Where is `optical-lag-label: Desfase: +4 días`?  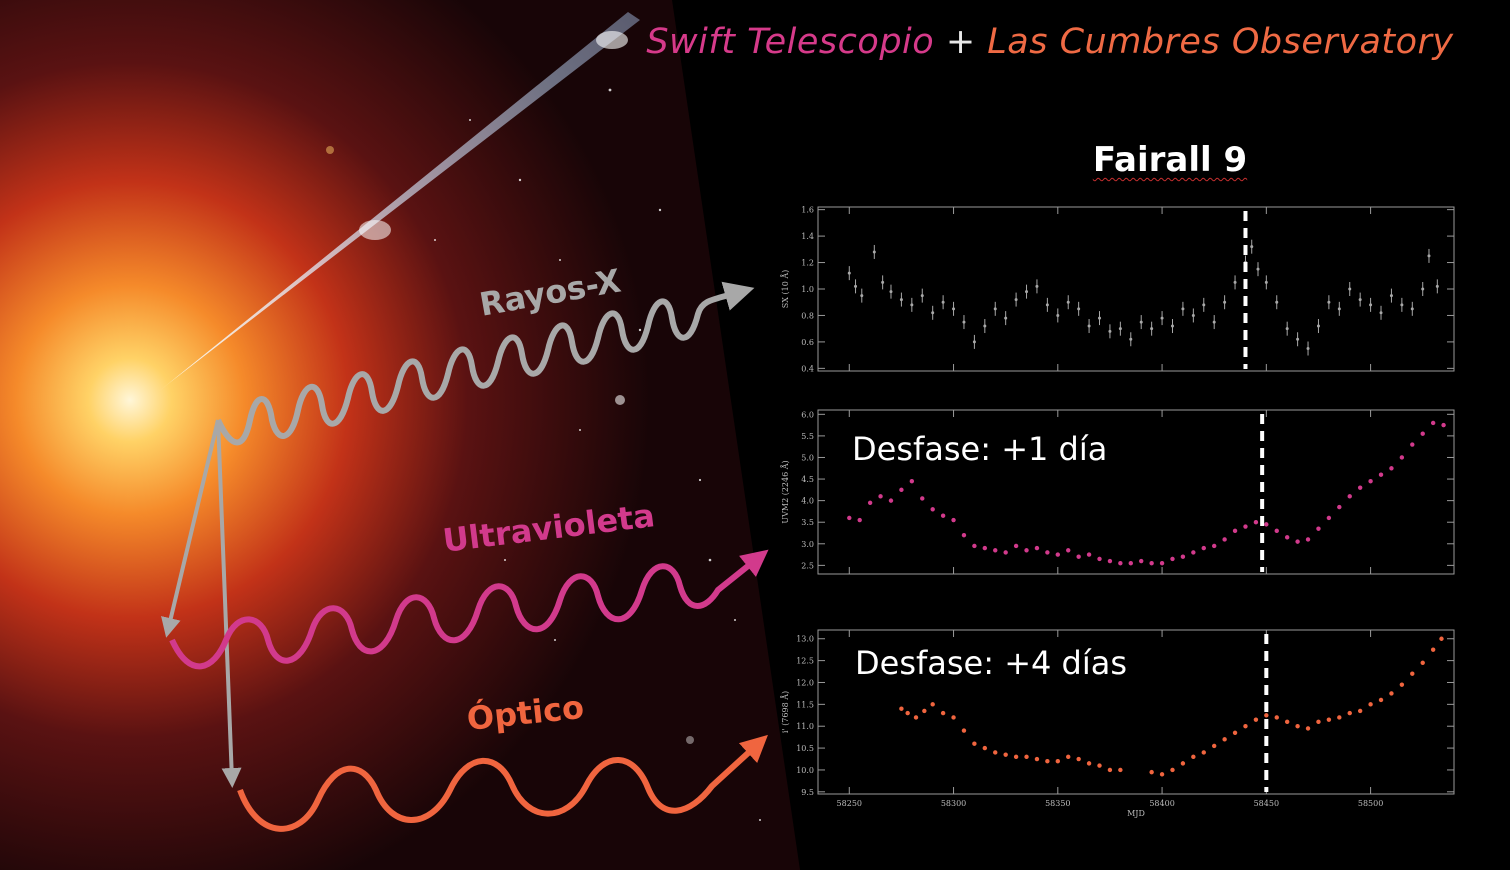
optical-lag-label: Desfase: +4 días is located at coordinates (991, 663).